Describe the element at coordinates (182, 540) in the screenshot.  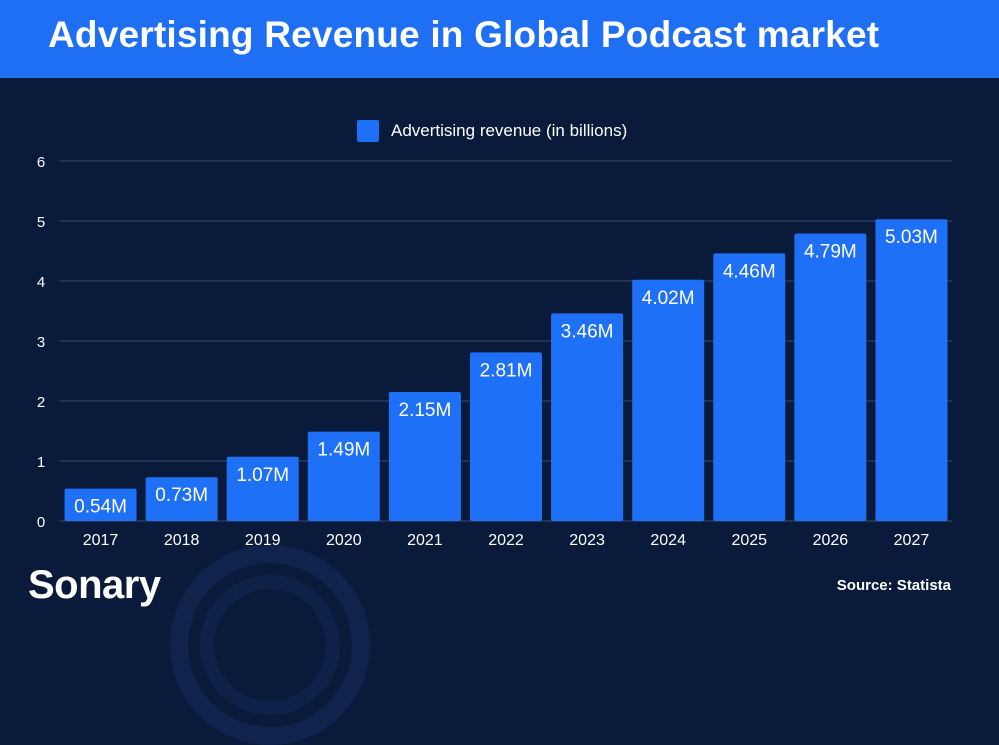
I see `x-tick-label-2018: 2018` at that location.